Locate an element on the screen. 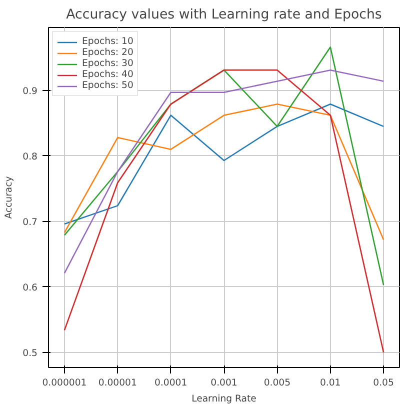  x-tick-label: 0.01 is located at coordinates (330, 383).